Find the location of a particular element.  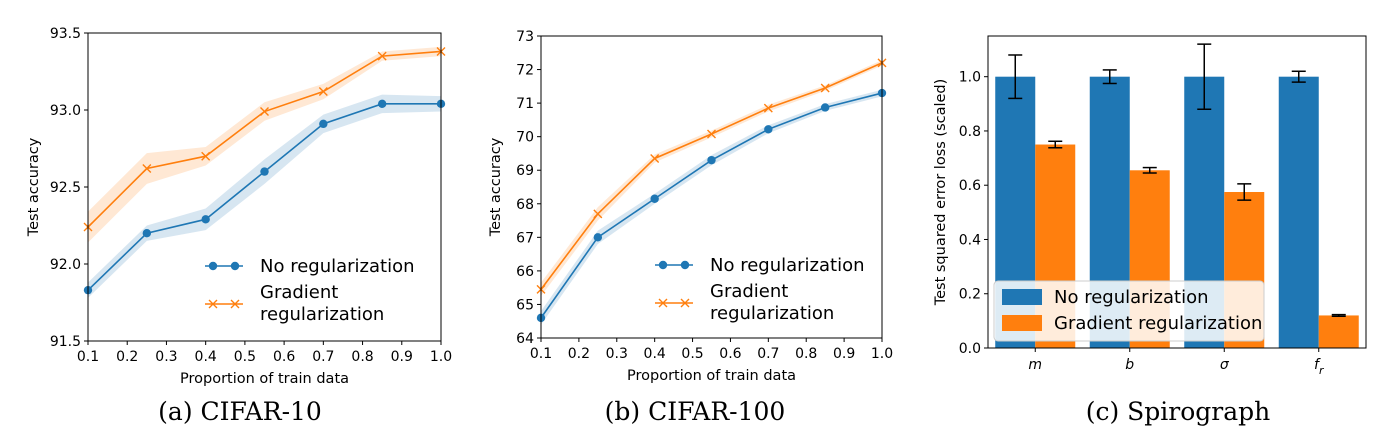

x-tick-label-main: σ is located at coordinates (1225, 365).